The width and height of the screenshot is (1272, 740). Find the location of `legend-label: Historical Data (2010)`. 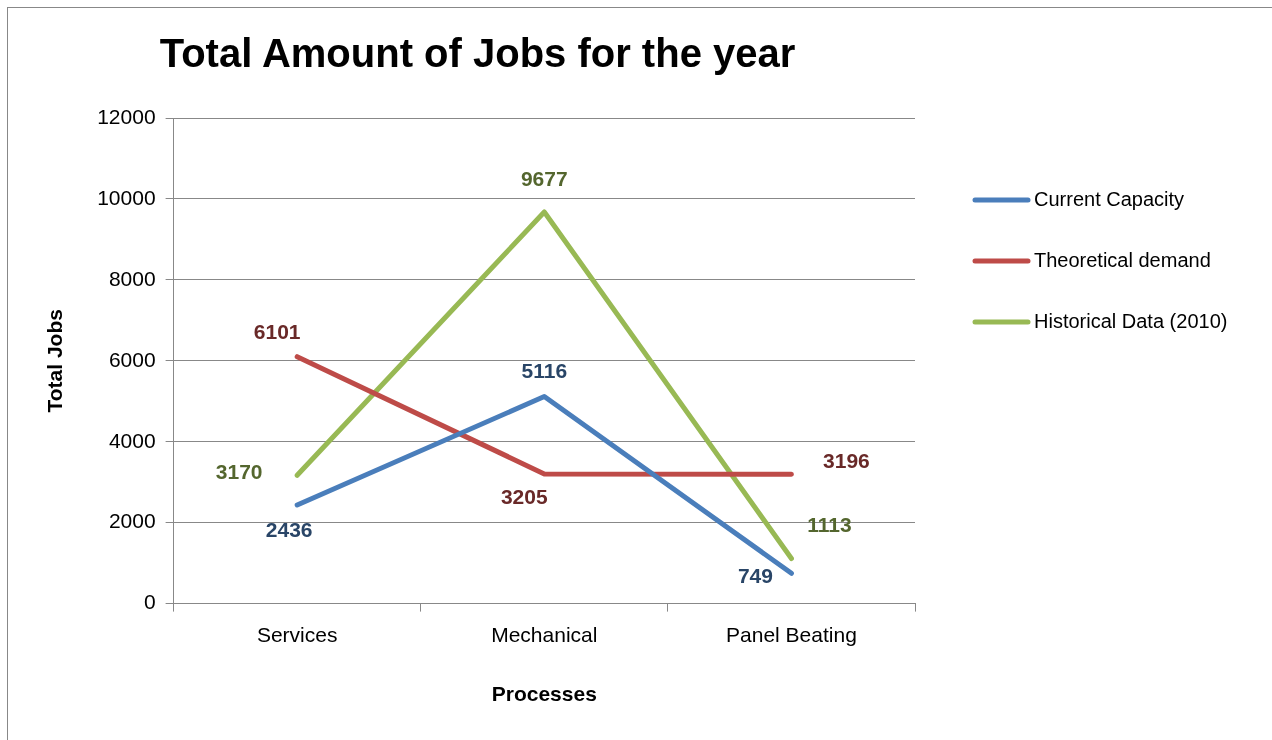

legend-label: Historical Data (2010) is located at coordinates (1131, 320).